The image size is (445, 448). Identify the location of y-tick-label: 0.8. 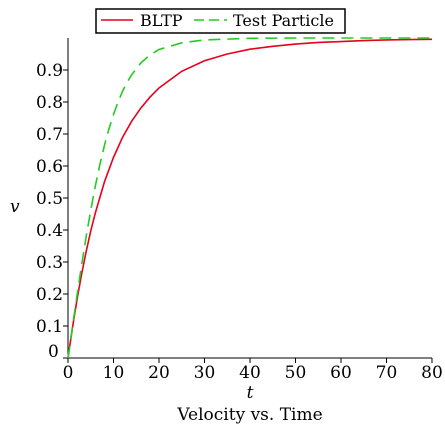
(49, 103).